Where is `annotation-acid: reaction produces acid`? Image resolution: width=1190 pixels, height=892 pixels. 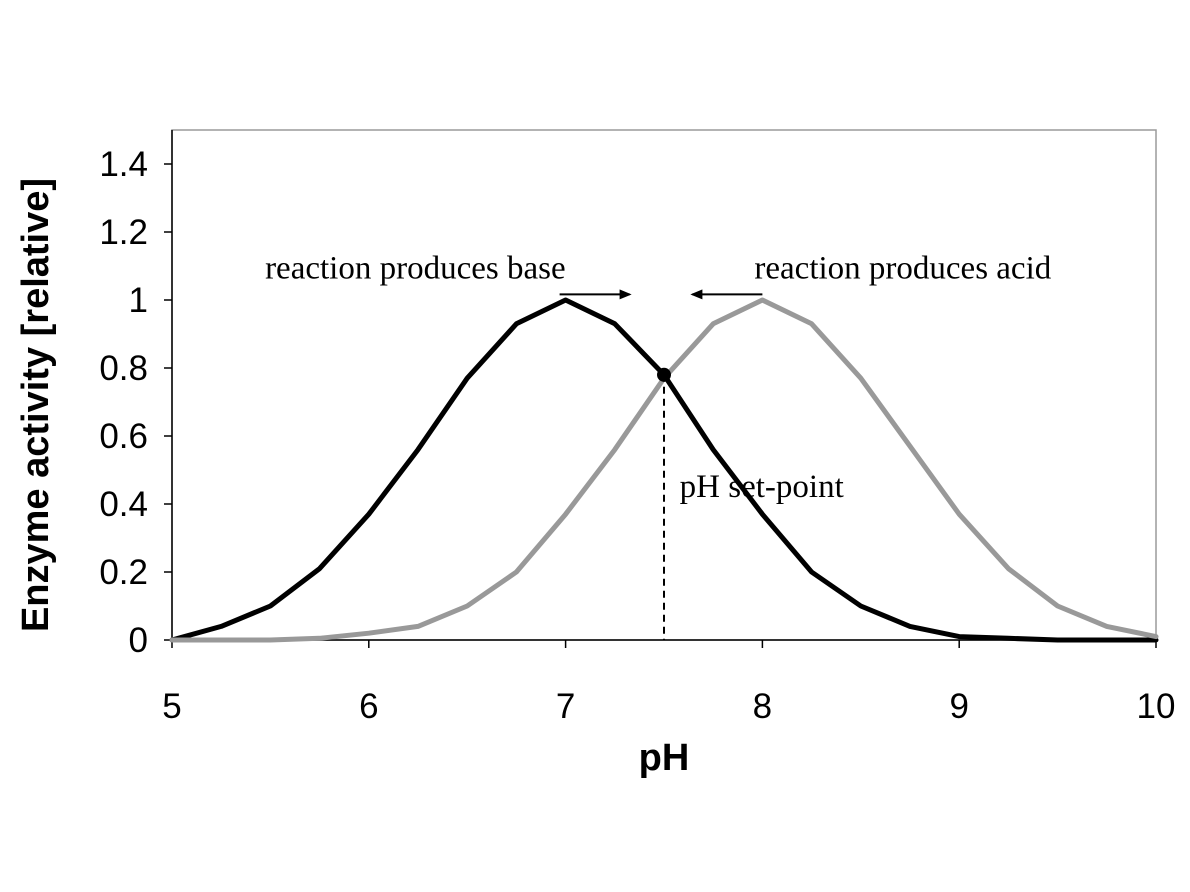
annotation-acid: reaction produces acid is located at coordinates (902, 268).